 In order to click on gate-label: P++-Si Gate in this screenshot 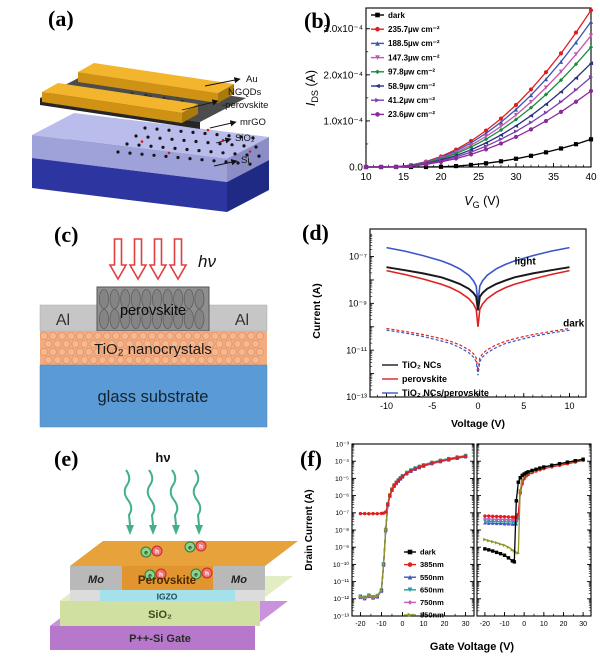, I will do `click(160, 639)`.